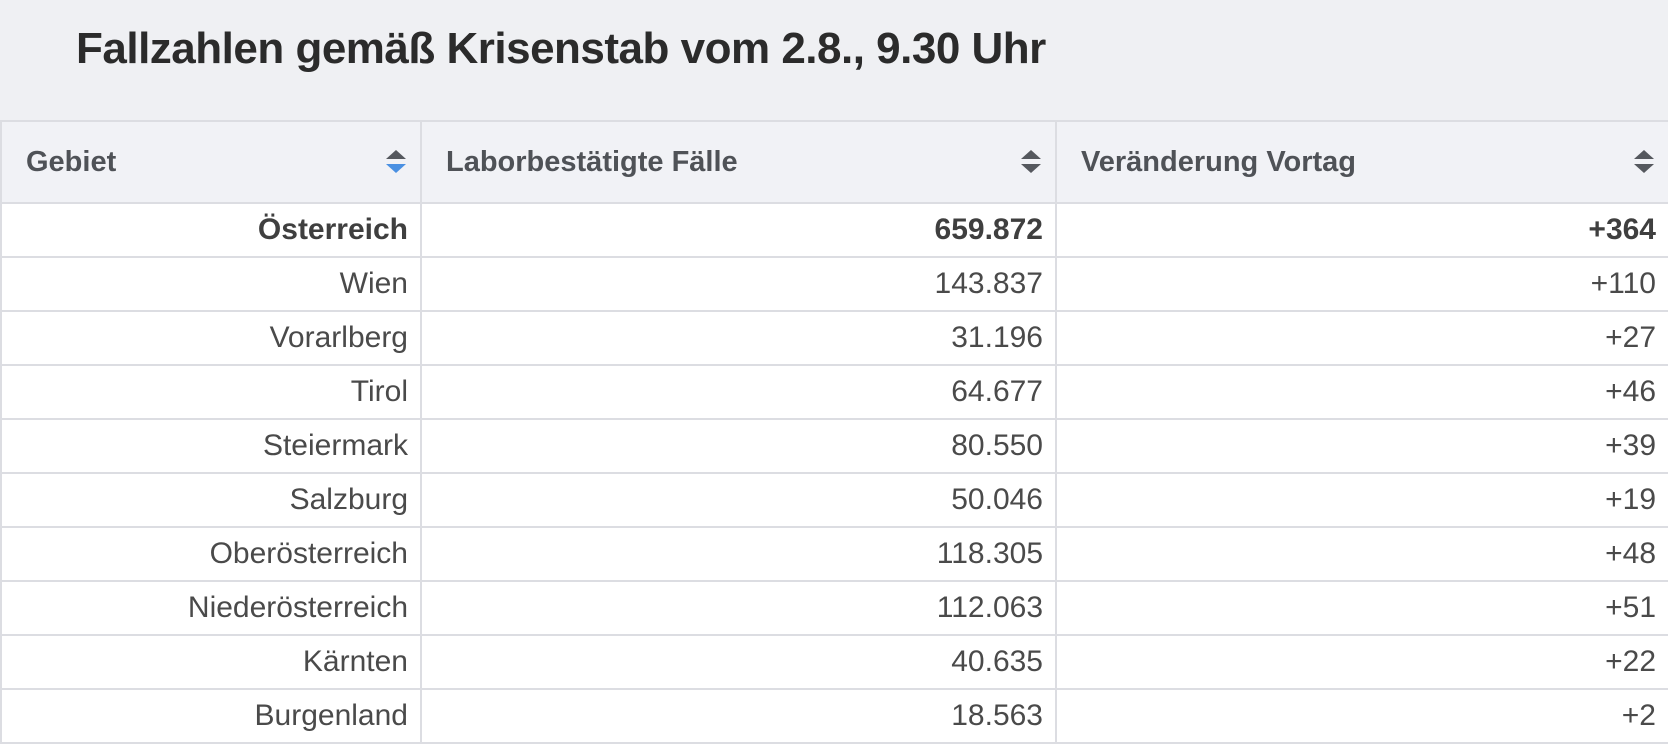 This screenshot has height=744, width=1668. I want to click on column-header-label: Gebiet, so click(71, 161).